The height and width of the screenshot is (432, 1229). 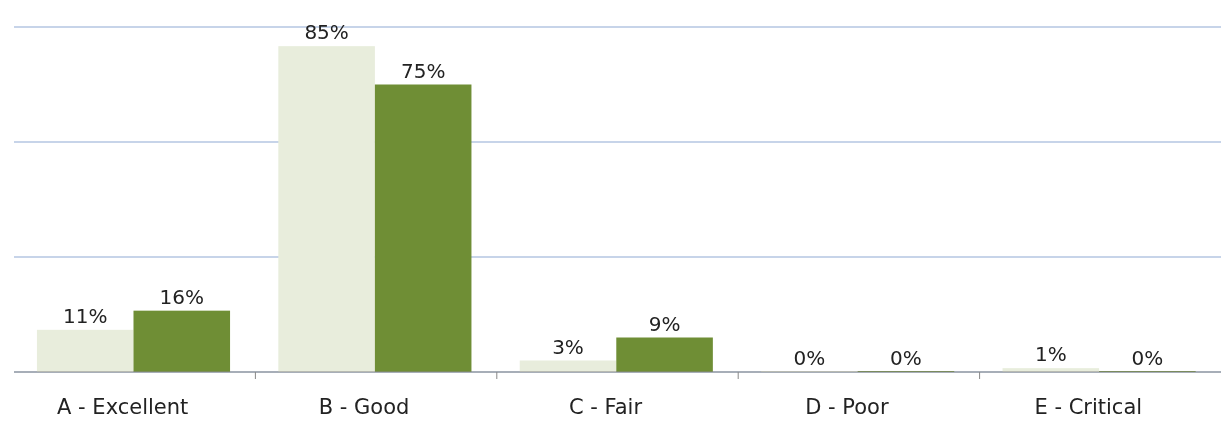 I want to click on data-label: 16%, so click(x=181, y=296).